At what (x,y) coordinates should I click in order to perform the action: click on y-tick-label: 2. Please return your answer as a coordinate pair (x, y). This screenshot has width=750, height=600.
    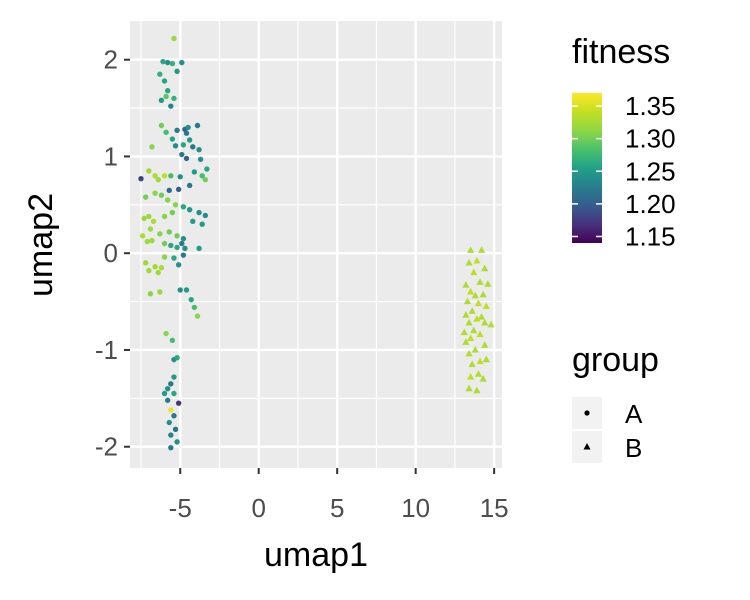
    Looking at the image, I should click on (111, 60).